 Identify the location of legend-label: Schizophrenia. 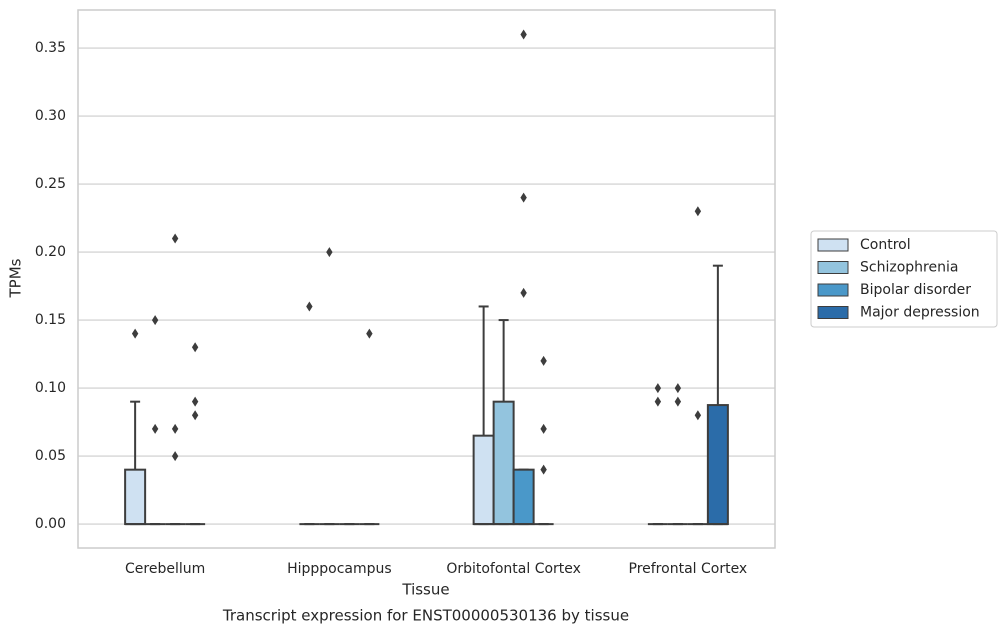
(909, 268).